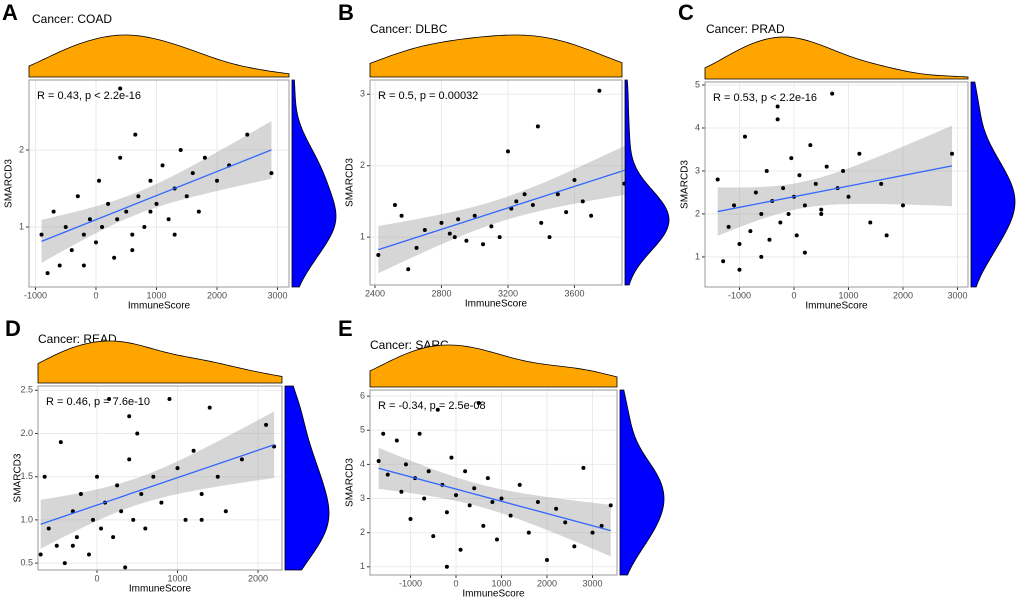 This screenshot has width=1020, height=605. I want to click on y-tick-label: 2.5, so click(26, 390).